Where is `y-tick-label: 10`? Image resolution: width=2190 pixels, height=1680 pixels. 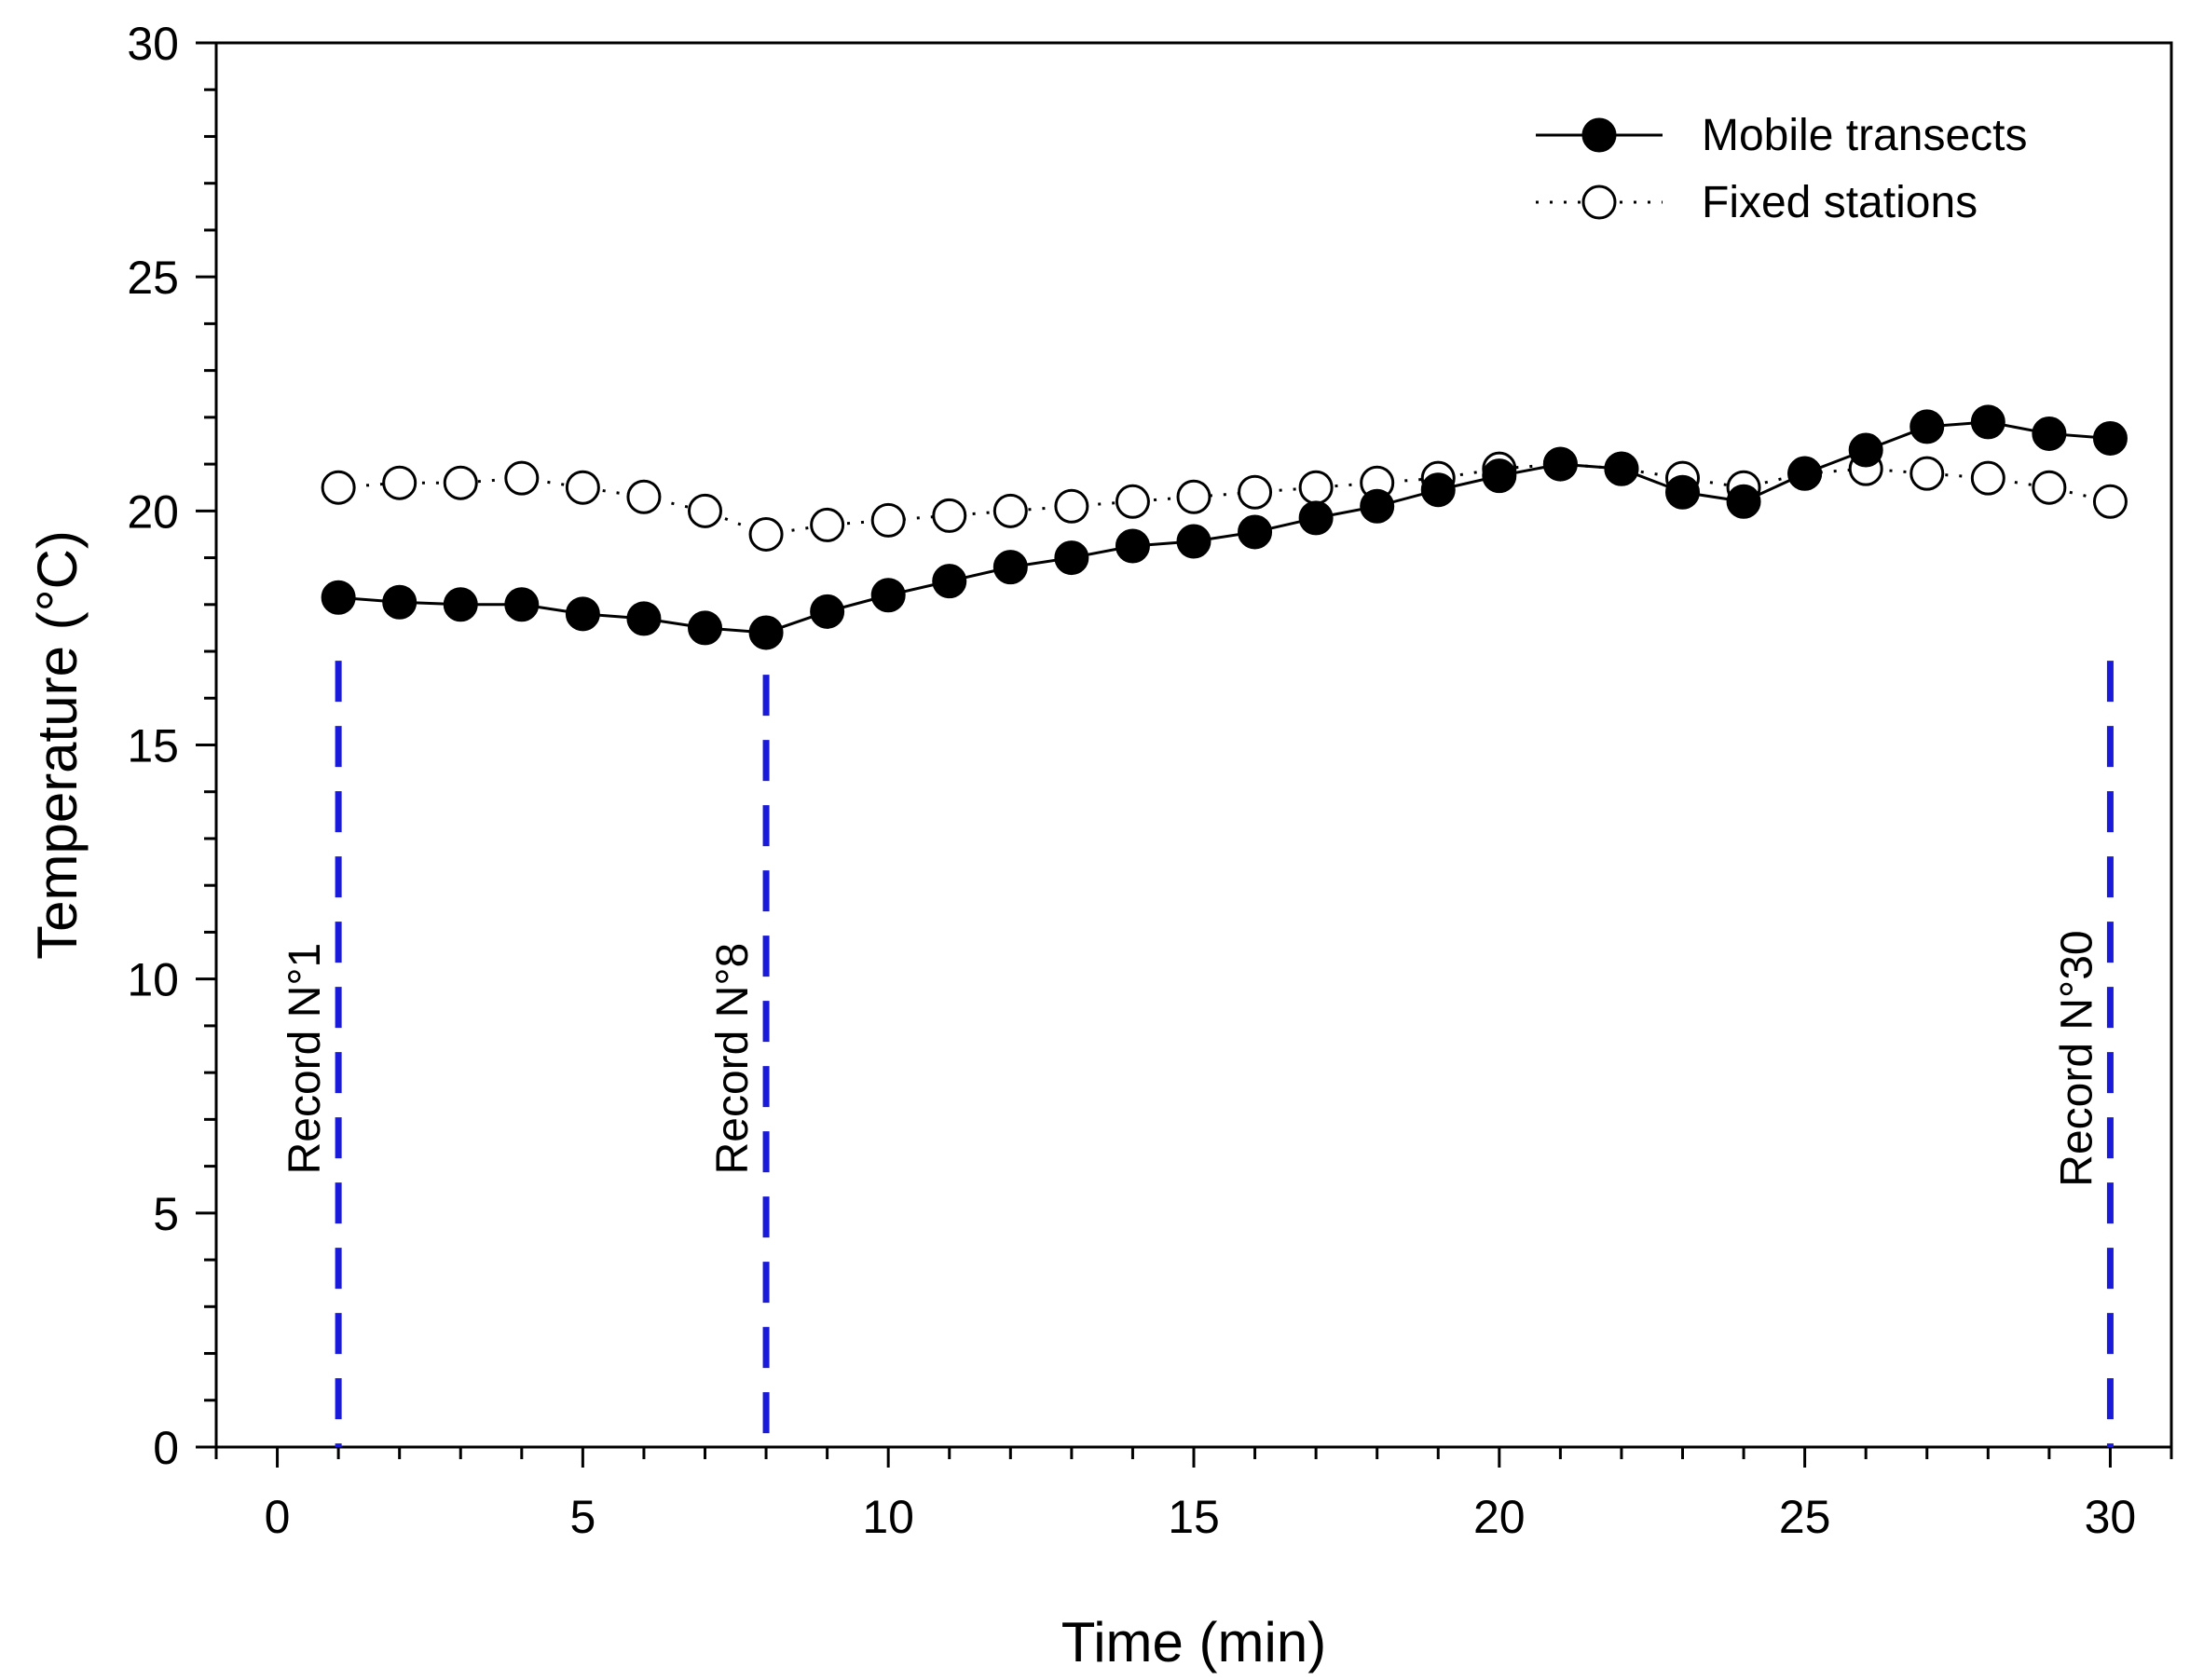 y-tick-label: 10 is located at coordinates (153, 980).